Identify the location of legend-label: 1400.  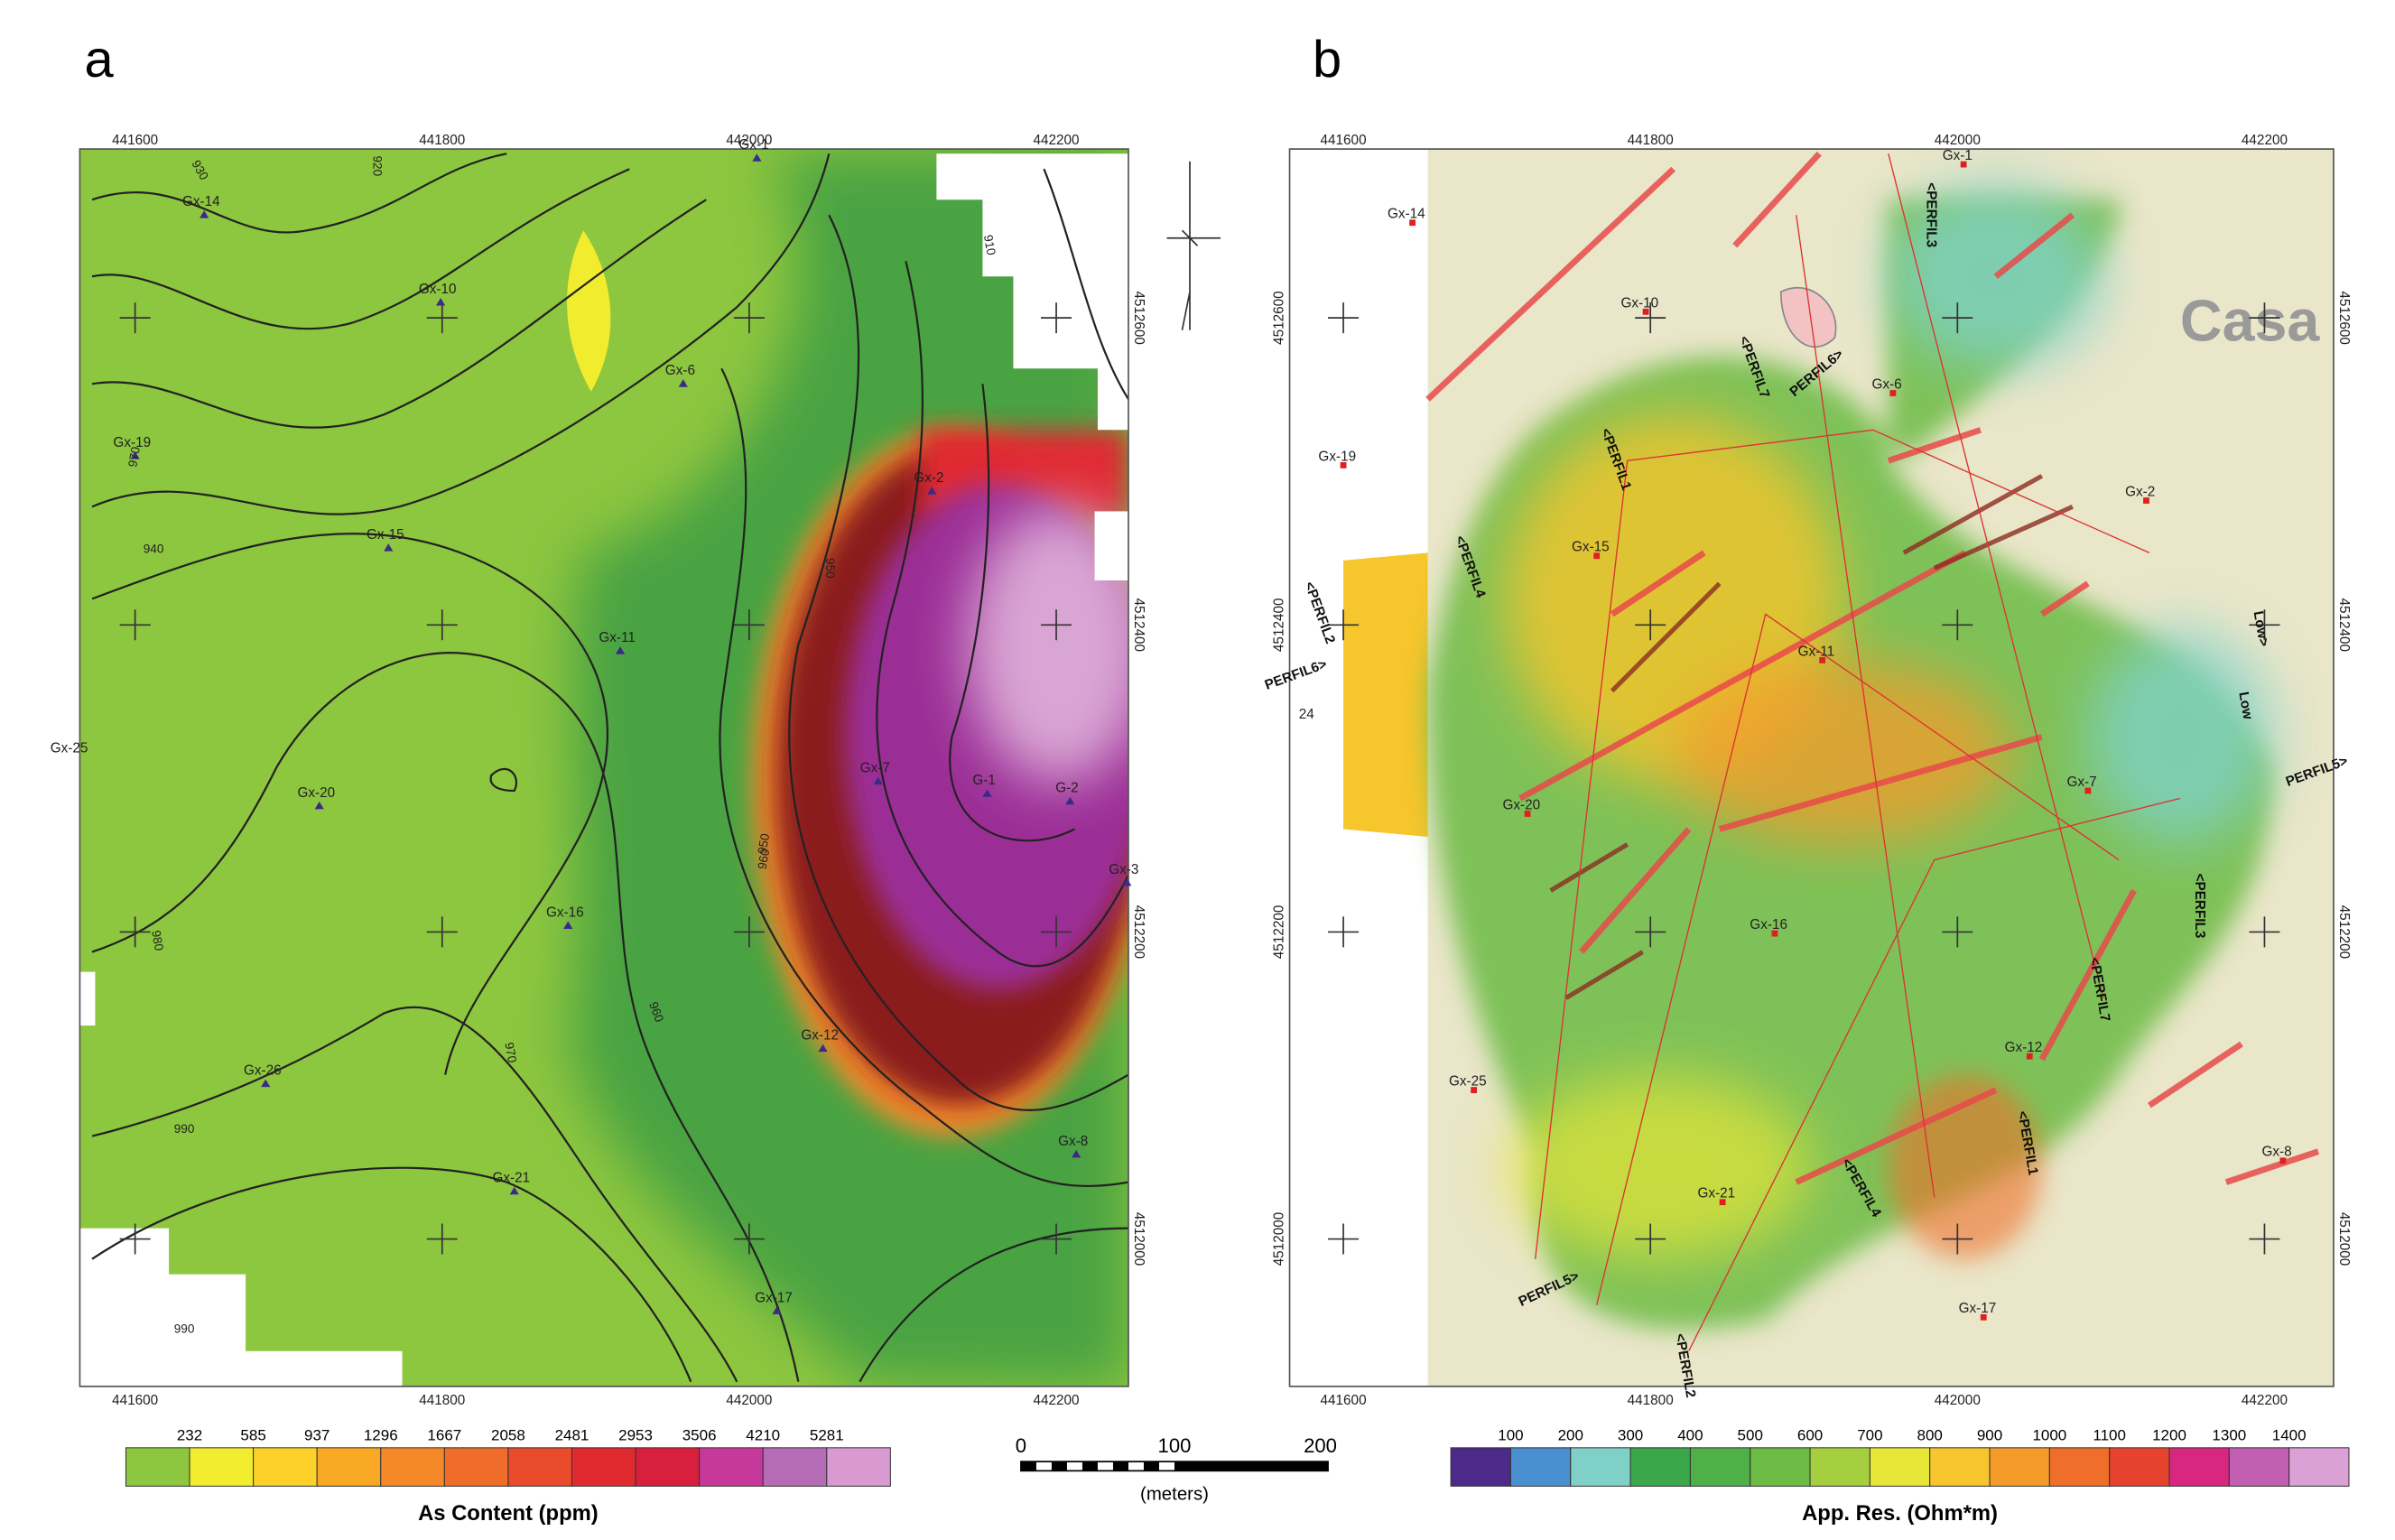
(2289, 1434).